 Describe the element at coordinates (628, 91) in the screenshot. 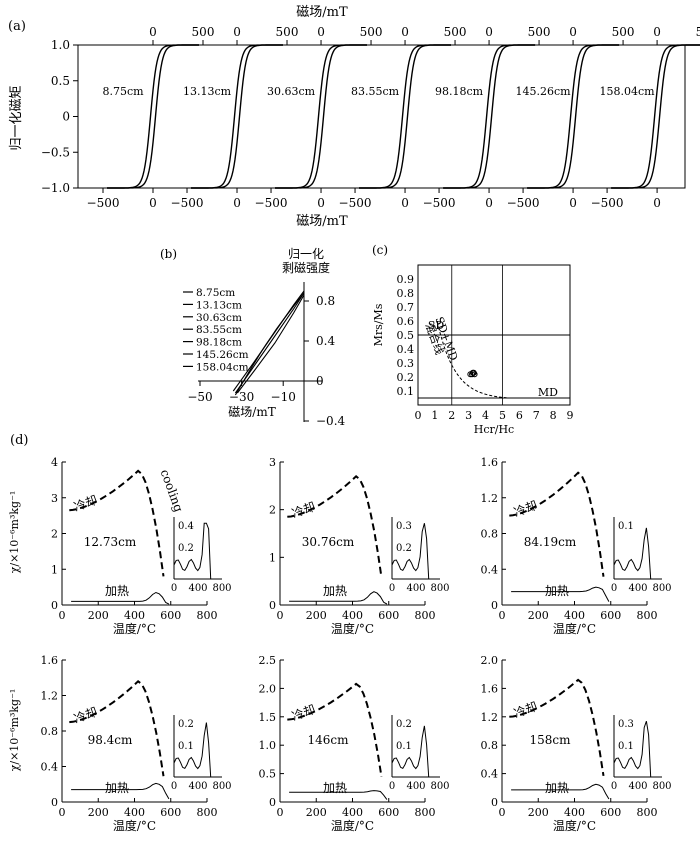

I see `panel-a-series-label: 158.04cm` at that location.